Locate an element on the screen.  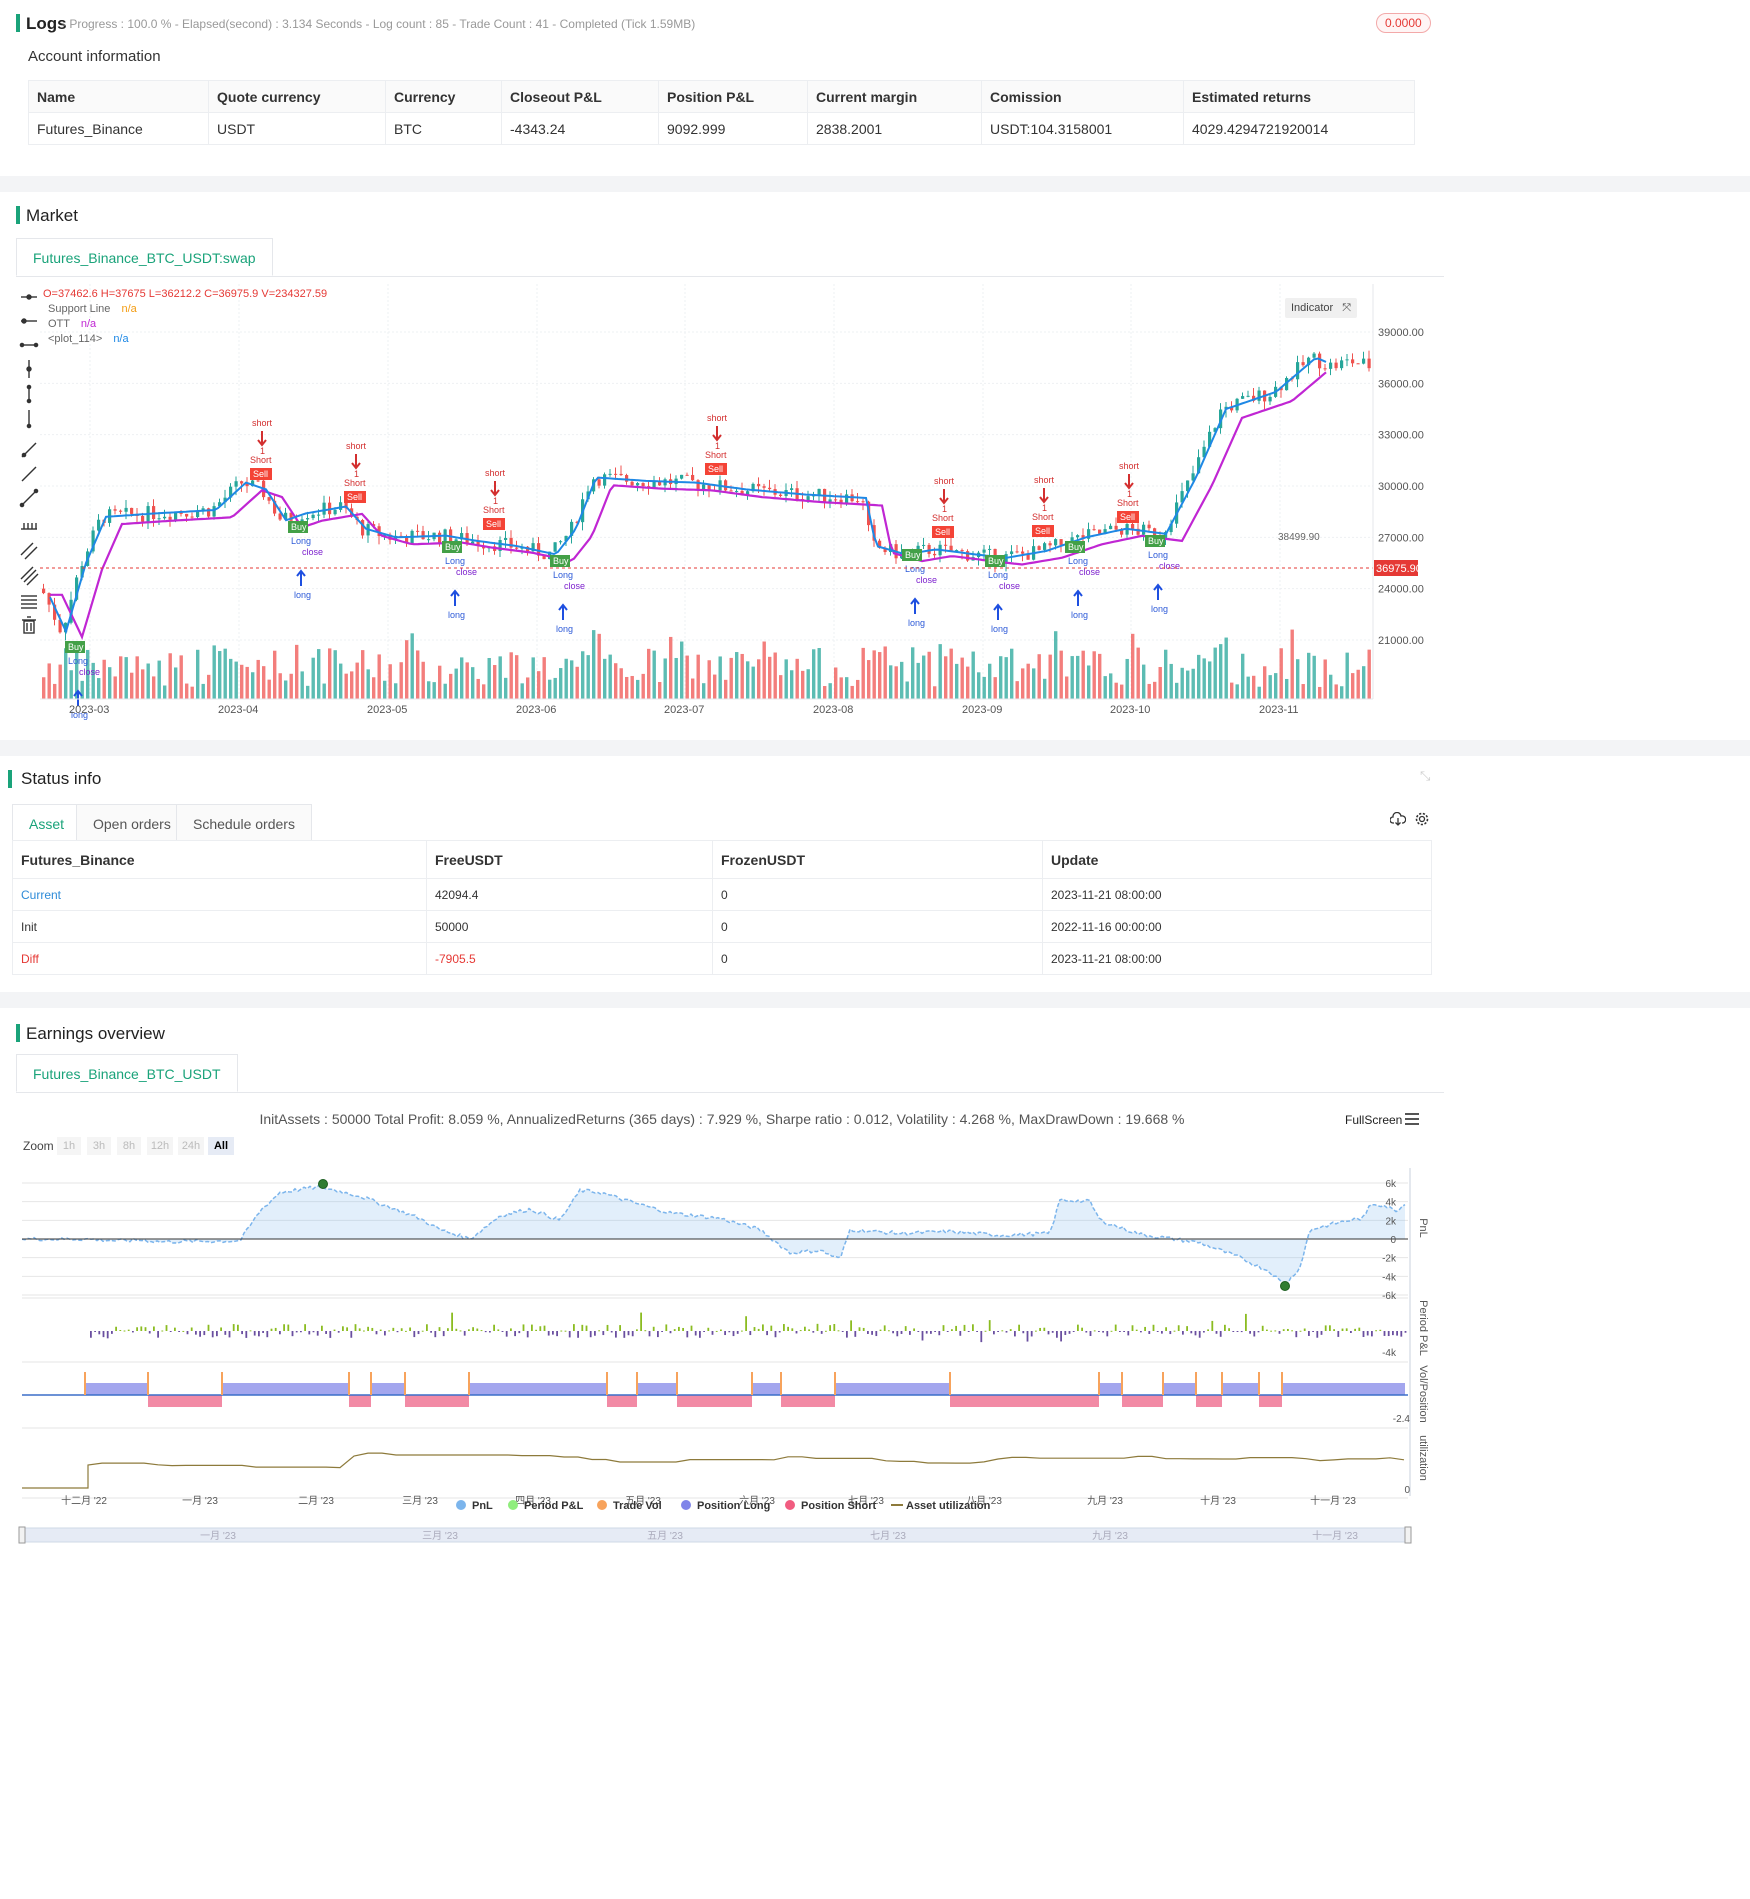
tab-earnings-symbol: Futures_Binance_BTC_USDT is located at coordinates (127, 1073).